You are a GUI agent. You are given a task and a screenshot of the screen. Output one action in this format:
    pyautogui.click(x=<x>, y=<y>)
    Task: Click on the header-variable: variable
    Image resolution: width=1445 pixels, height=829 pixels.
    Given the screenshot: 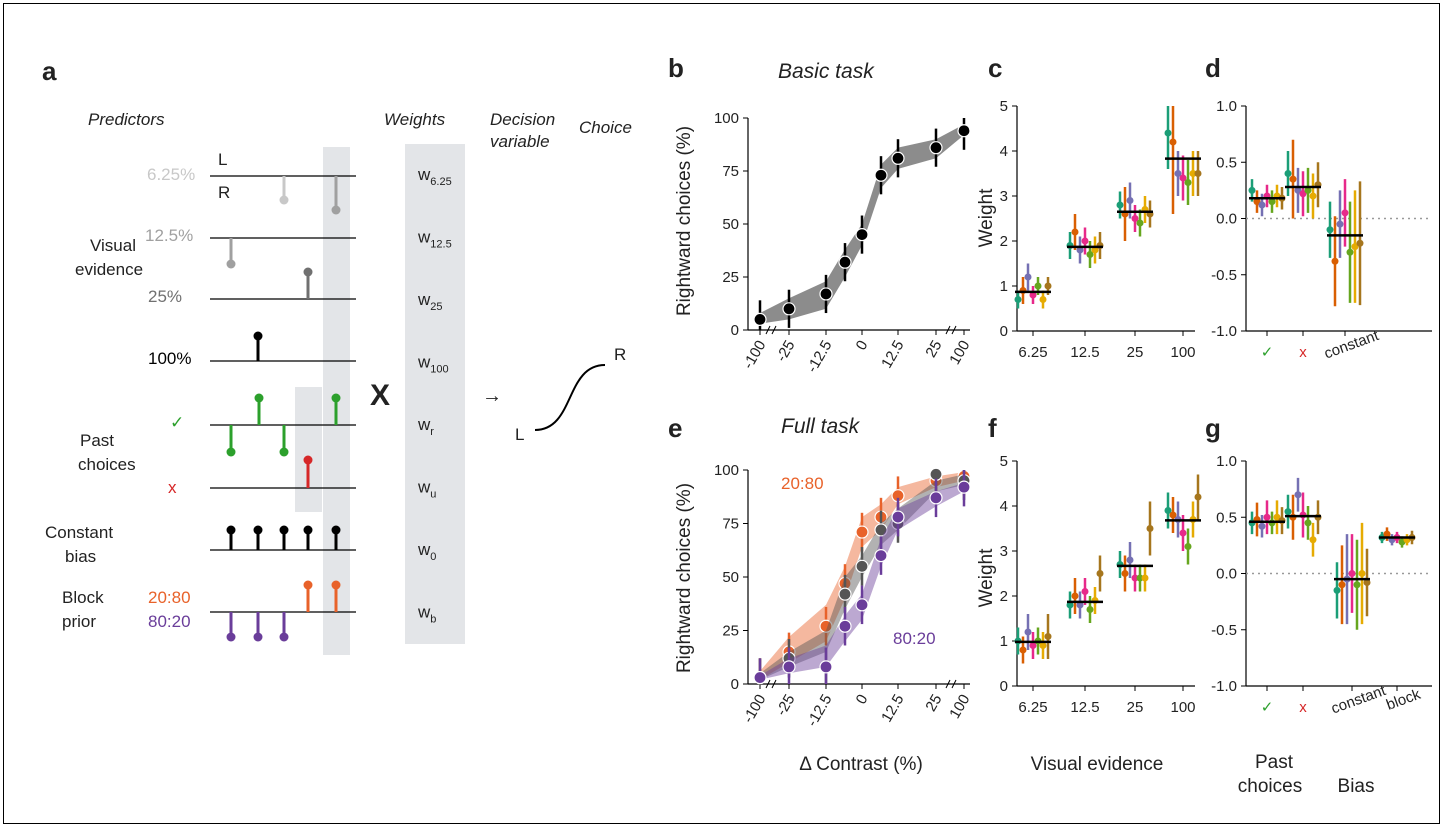 What is the action you would take?
    pyautogui.click(x=520, y=141)
    